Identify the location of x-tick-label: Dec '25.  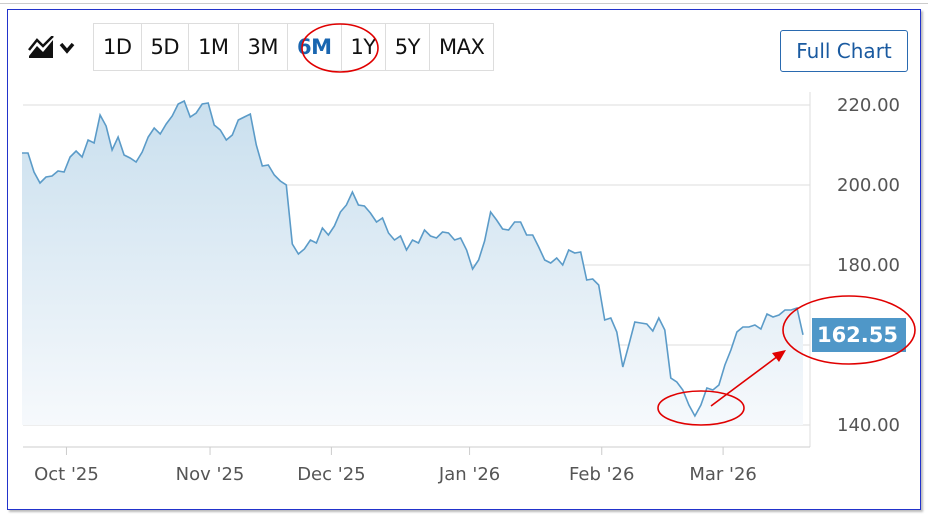
(331, 474).